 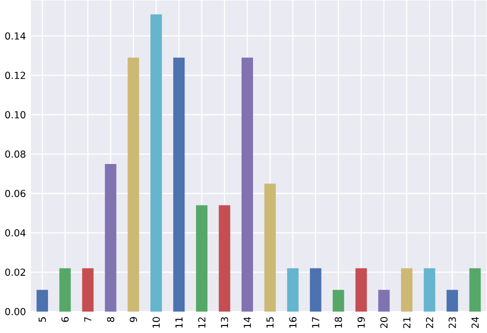 I want to click on x-tick-label: 15, so click(x=270, y=322).